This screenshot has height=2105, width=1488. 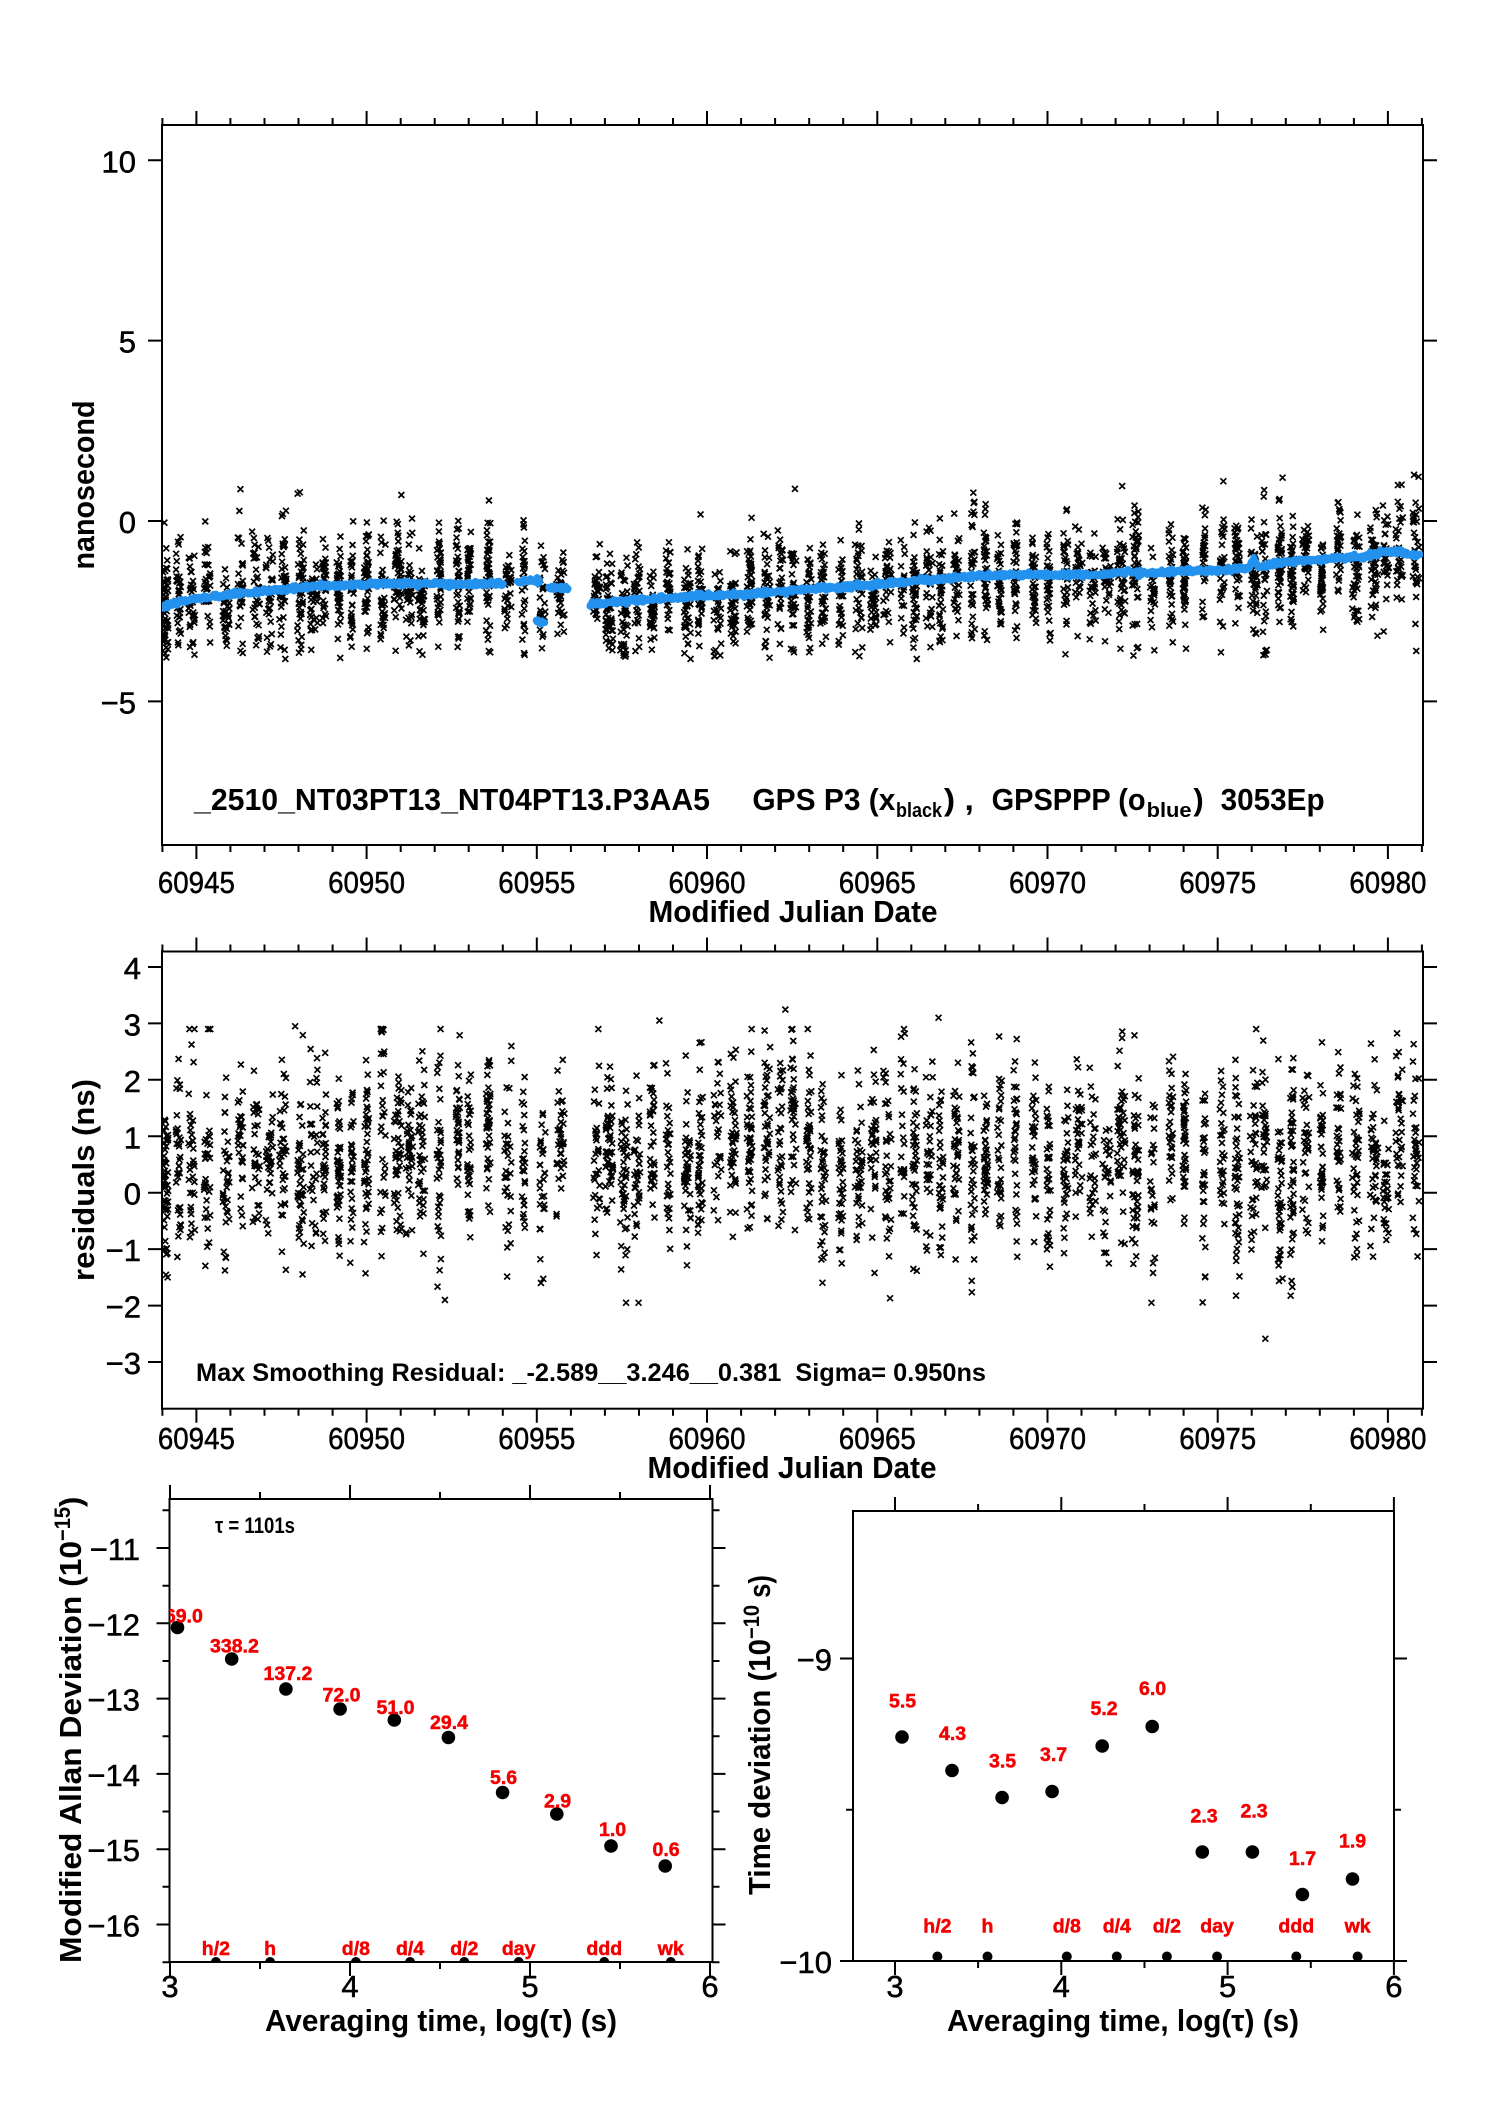 I want to click on svg-text: −2, so click(x=123, y=1307).